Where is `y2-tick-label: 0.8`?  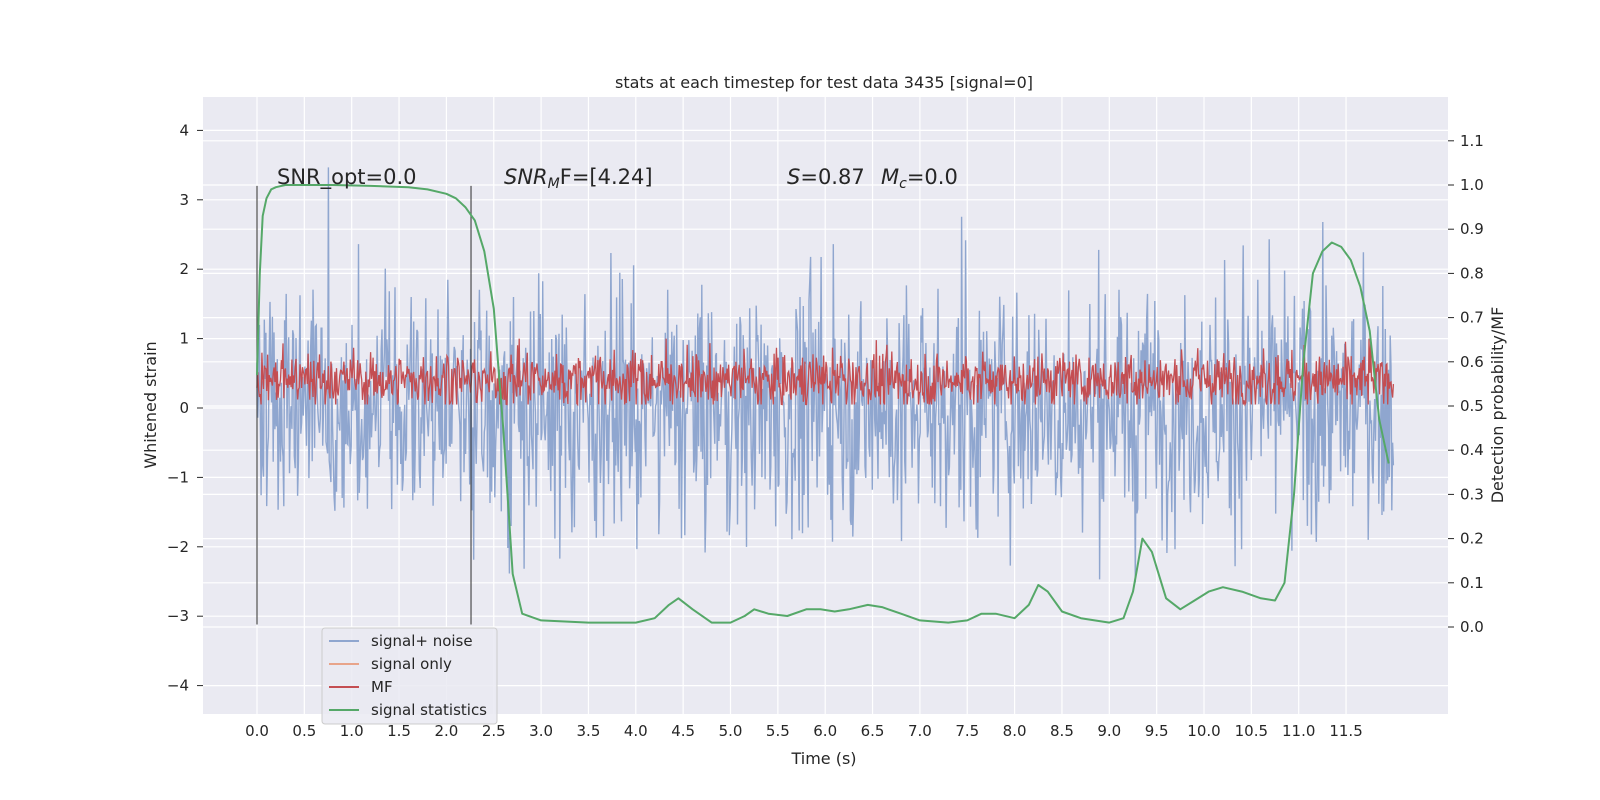 y2-tick-label: 0.8 is located at coordinates (1472, 273).